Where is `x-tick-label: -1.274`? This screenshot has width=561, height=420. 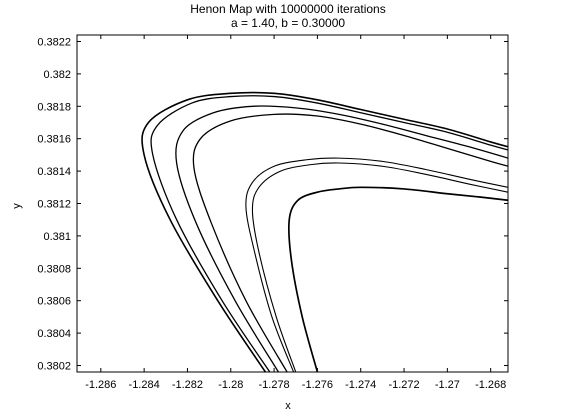
x-tick-label: -1.274 is located at coordinates (360, 385).